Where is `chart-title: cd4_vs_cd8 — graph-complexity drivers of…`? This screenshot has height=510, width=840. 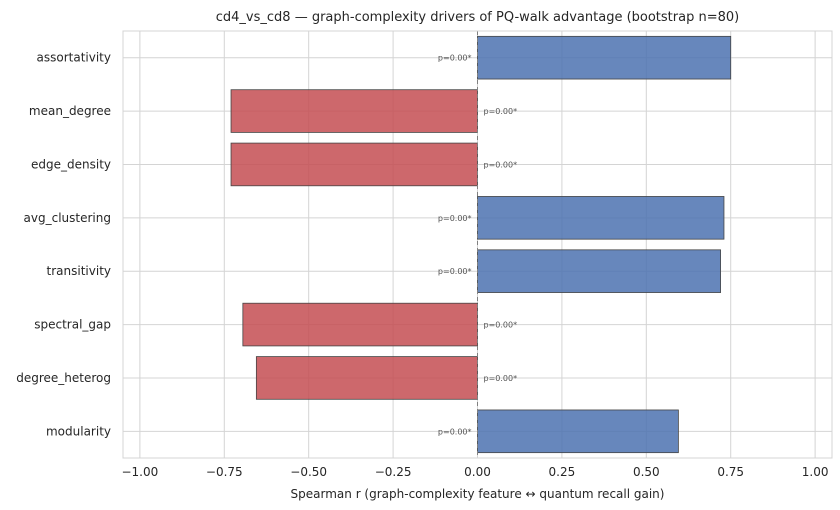 chart-title: cd4_vs_cd8 — graph-complexity drivers of… is located at coordinates (477, 17).